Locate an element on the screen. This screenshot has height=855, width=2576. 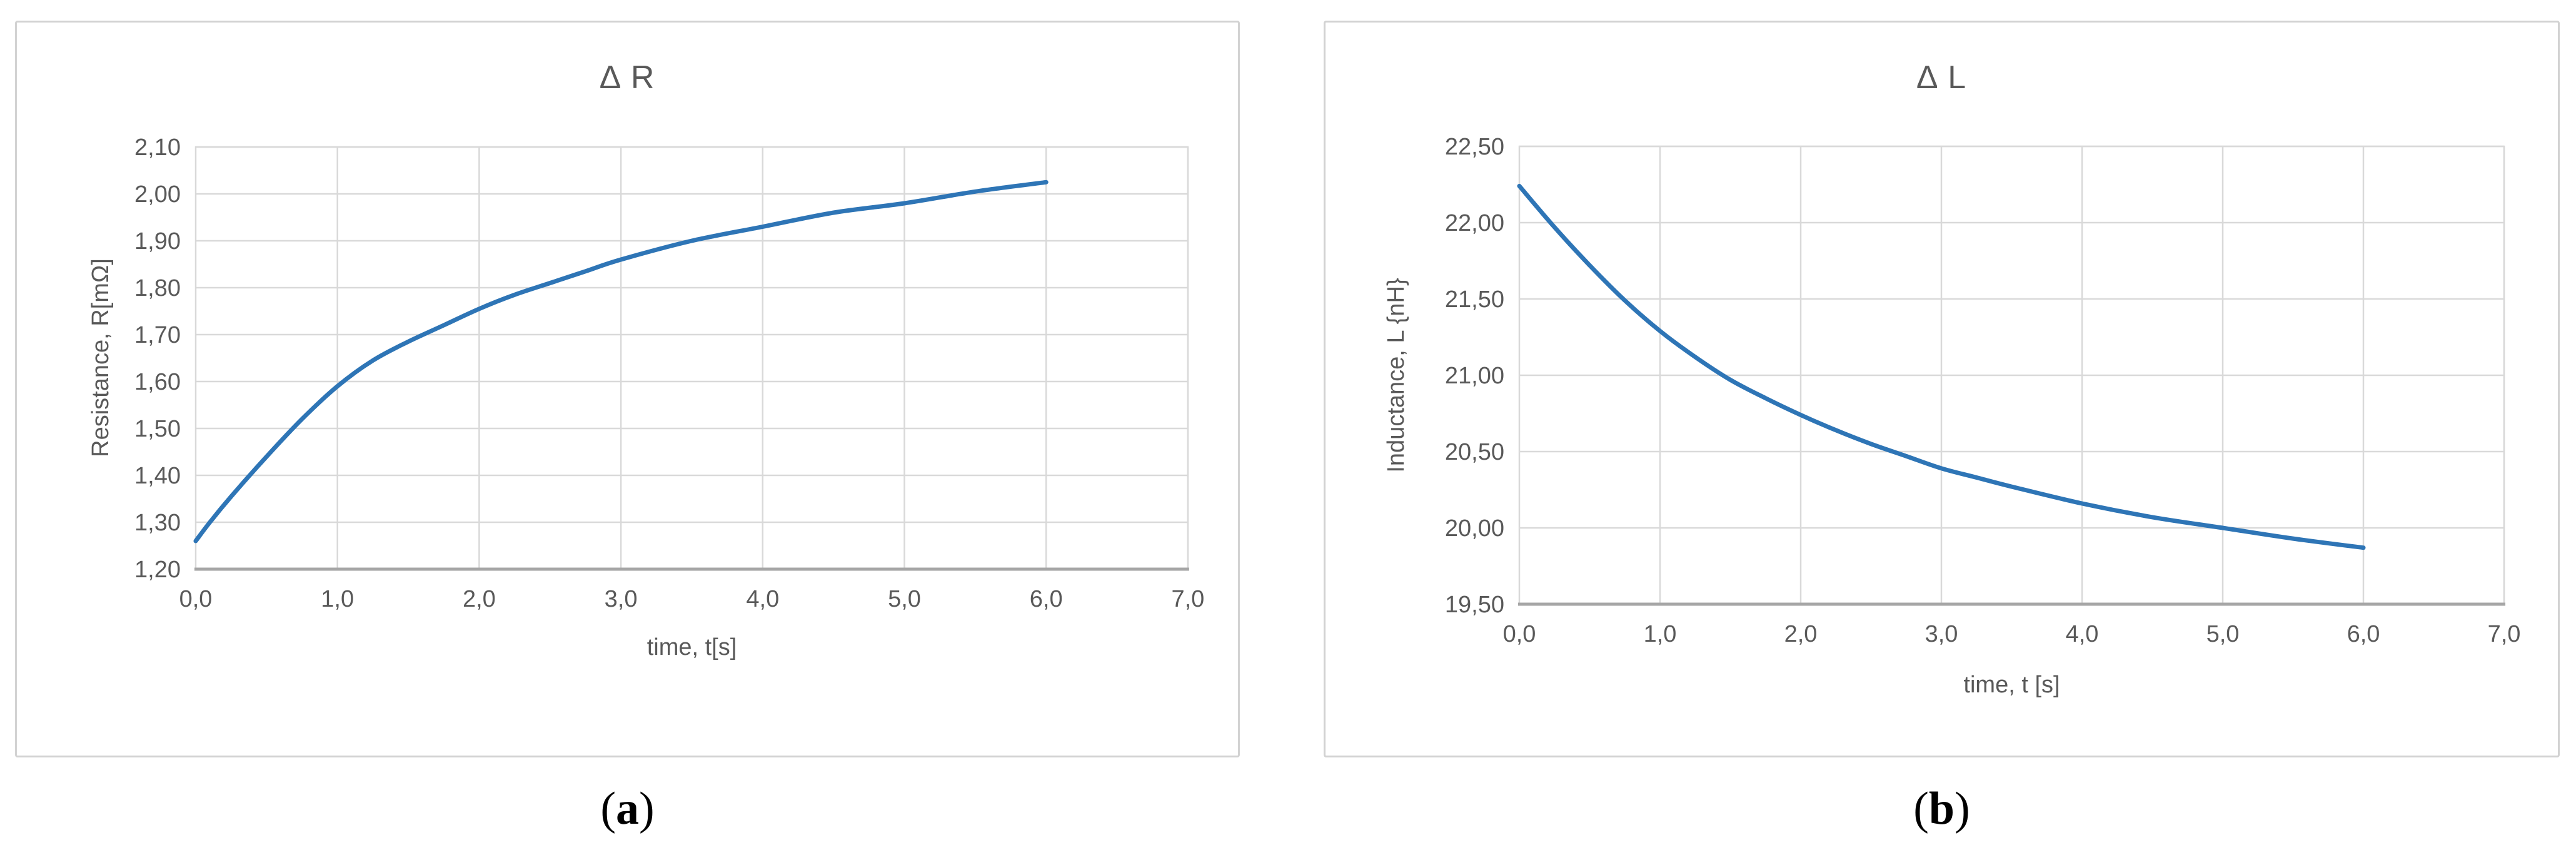
chart-delta-r-y-axis-title: Resistance, R[mΩ] is located at coordinates (101, 357).